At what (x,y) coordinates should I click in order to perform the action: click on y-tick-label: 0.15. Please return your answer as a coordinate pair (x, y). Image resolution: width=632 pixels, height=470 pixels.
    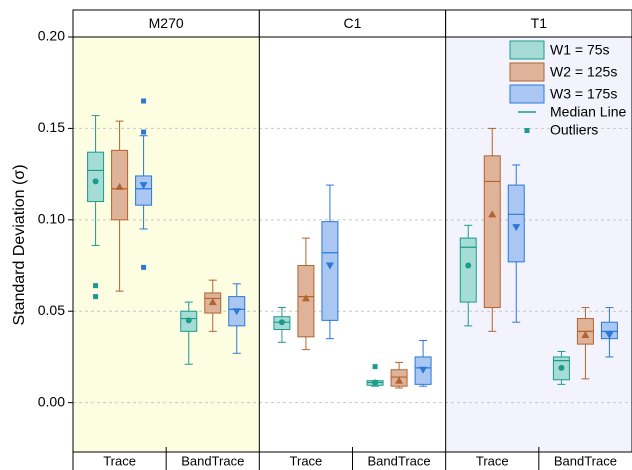
    Looking at the image, I should click on (51, 127).